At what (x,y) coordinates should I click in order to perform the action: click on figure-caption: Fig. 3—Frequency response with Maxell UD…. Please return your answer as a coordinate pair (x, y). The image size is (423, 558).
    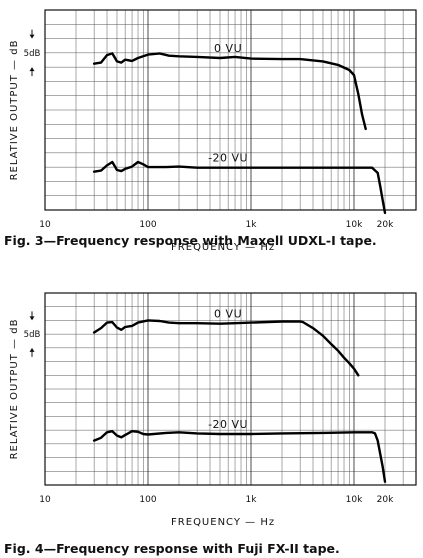
    Looking at the image, I should click on (190, 240).